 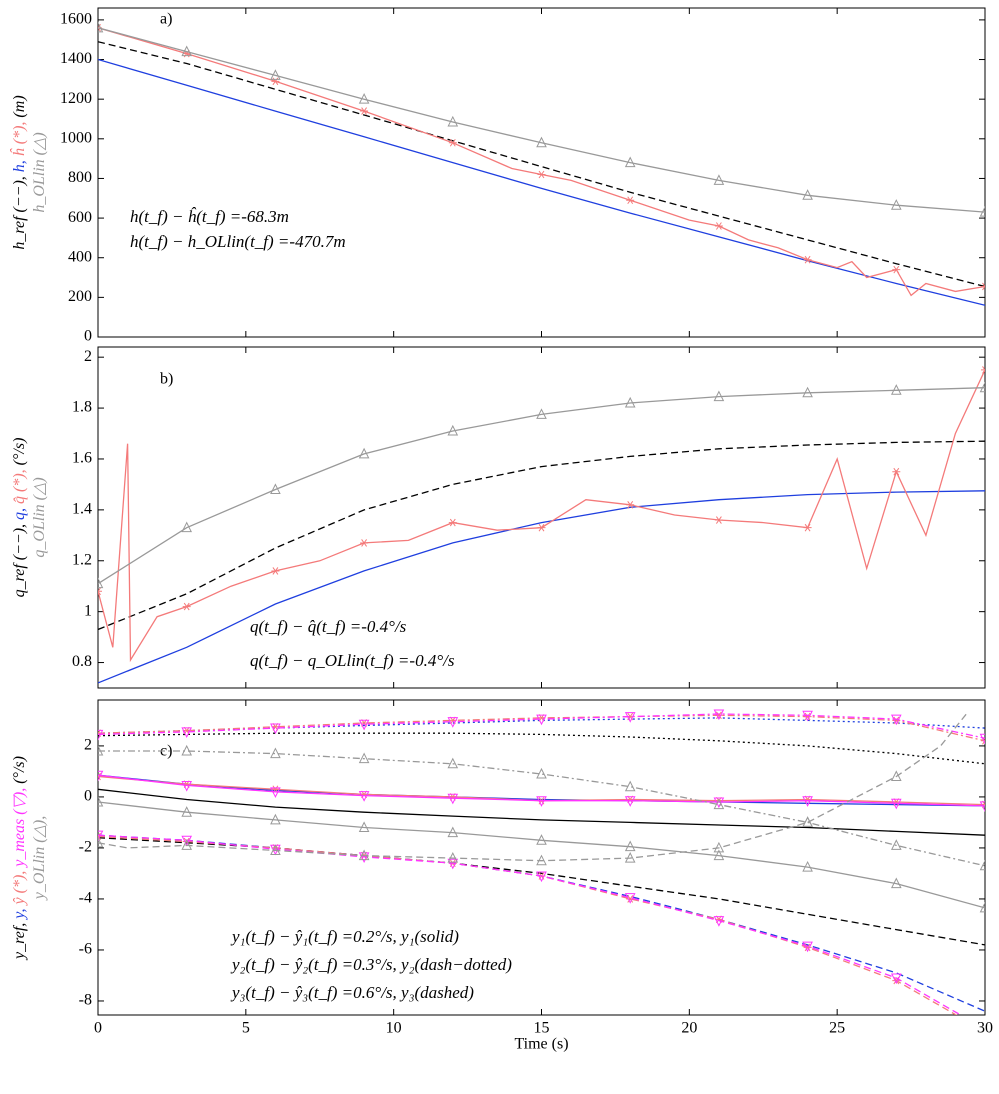 What do you see at coordinates (837, 1028) in the screenshot?
I see `x-tick-label: 25` at bounding box center [837, 1028].